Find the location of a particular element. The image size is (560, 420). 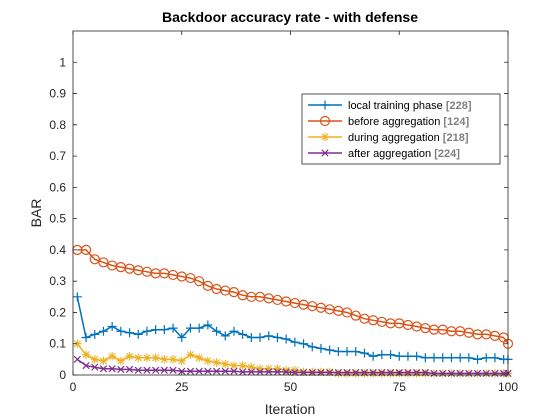

y-tick-label: 0.1 is located at coordinates (57, 344).